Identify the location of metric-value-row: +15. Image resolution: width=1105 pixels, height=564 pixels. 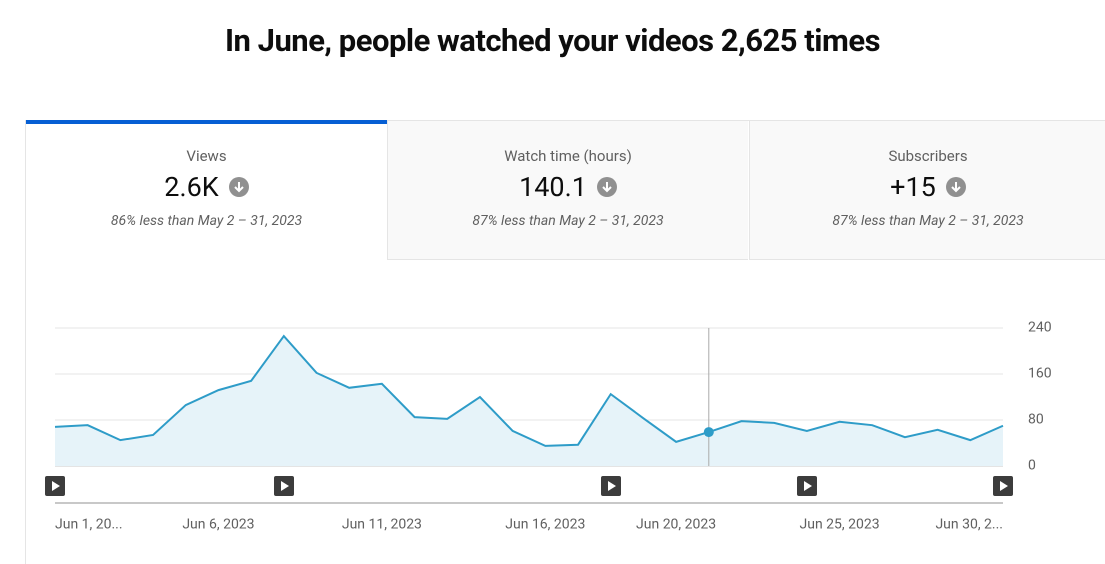
(927, 187).